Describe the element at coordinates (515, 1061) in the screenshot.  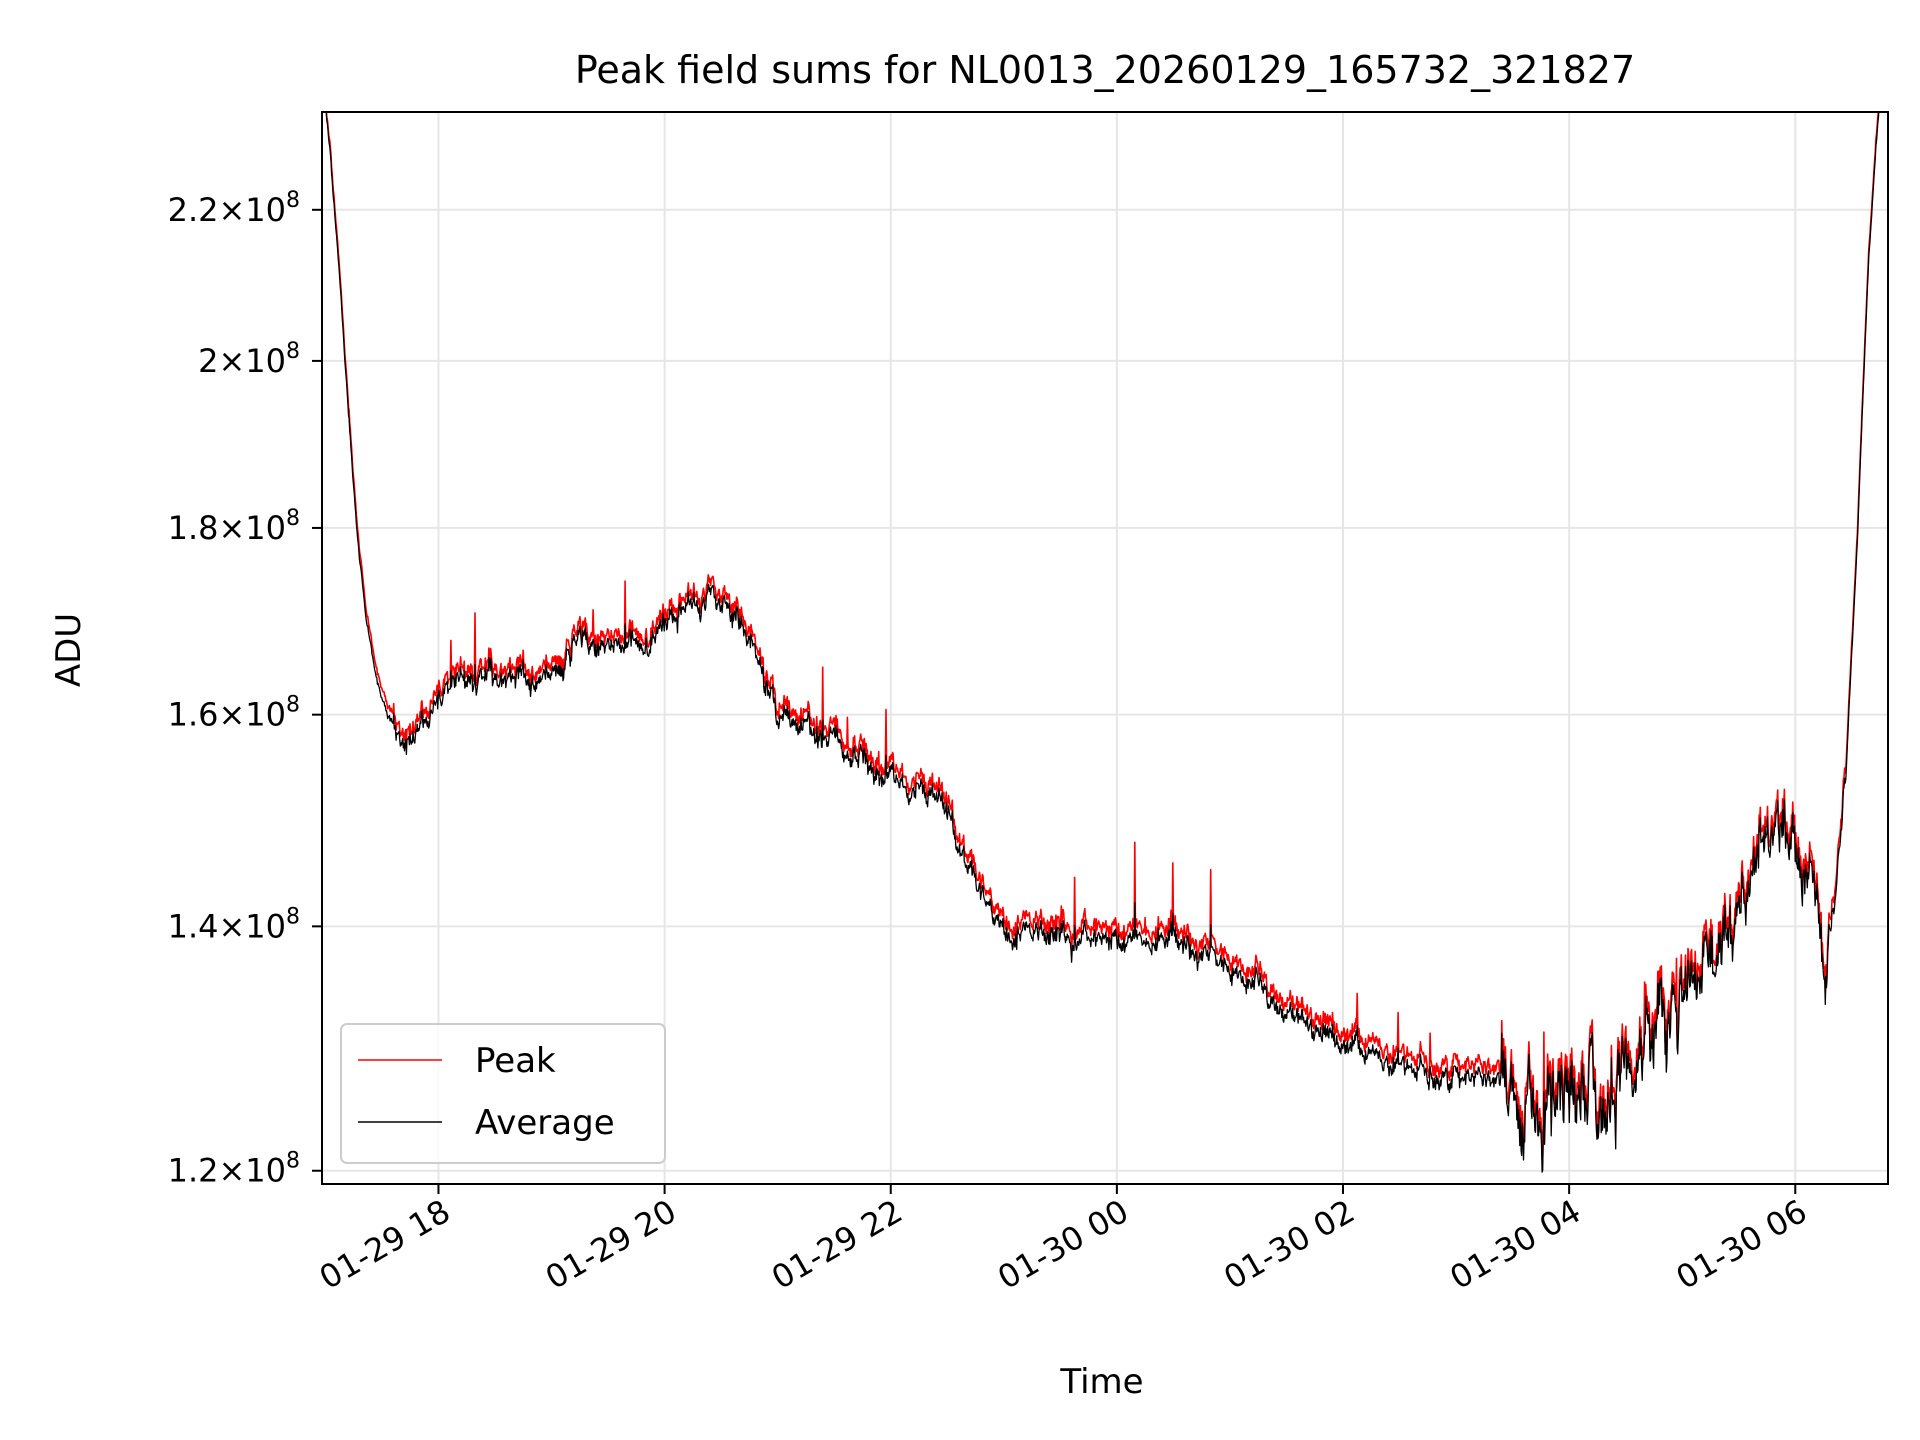
I see `legend-label-peak: Peak` at that location.